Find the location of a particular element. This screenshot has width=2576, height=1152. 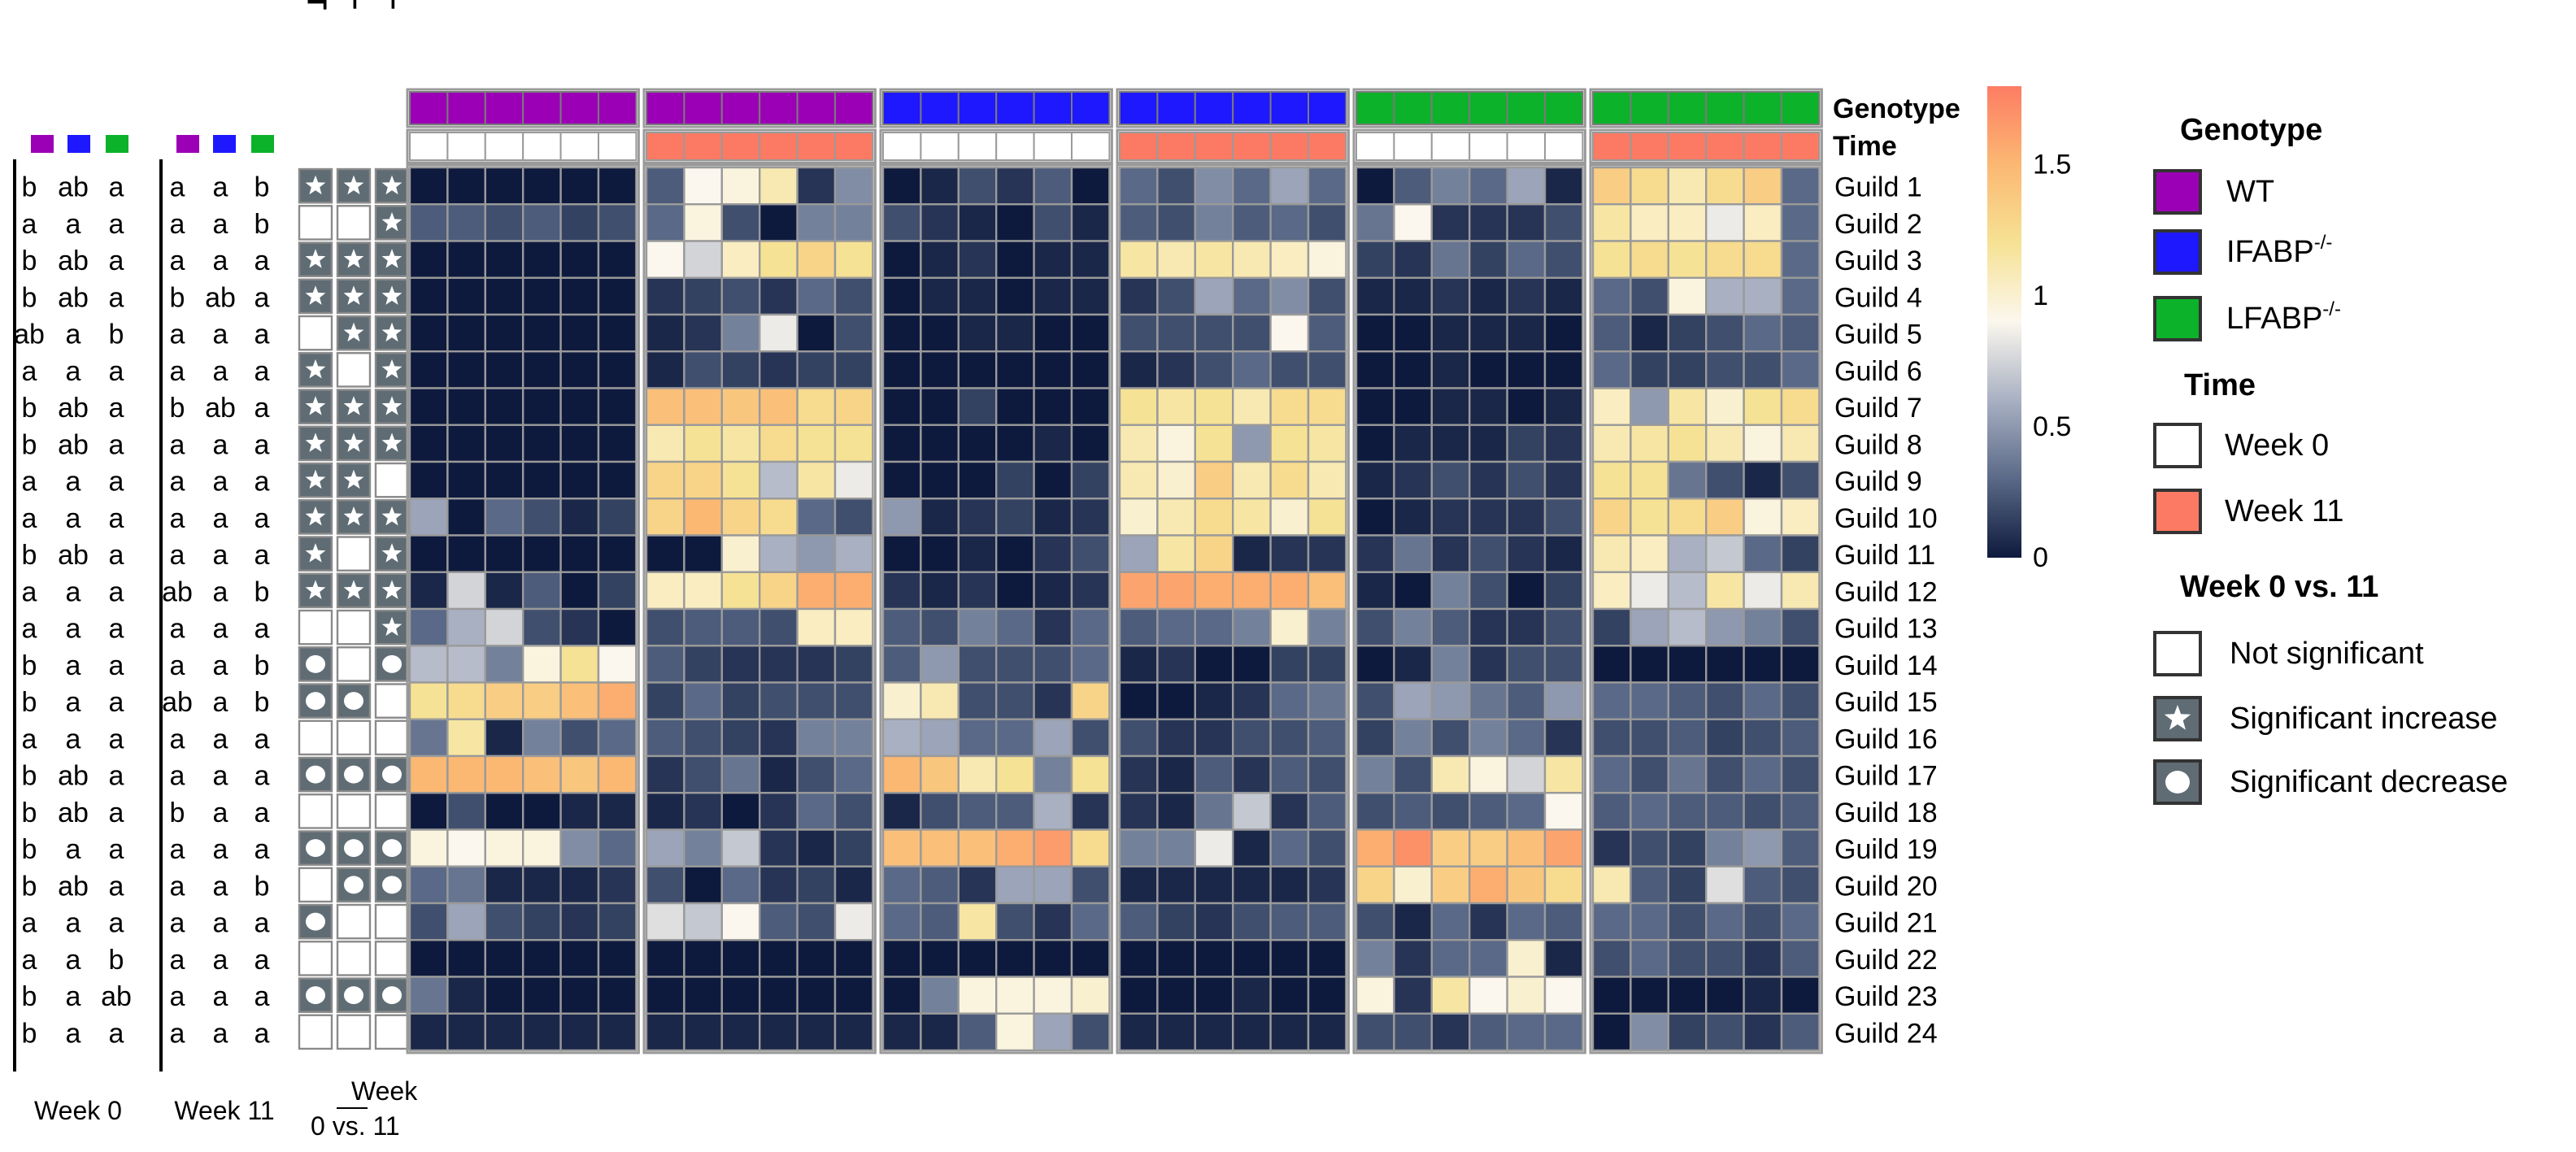

guild-row-label: Guild 15 is located at coordinates (1886, 703).